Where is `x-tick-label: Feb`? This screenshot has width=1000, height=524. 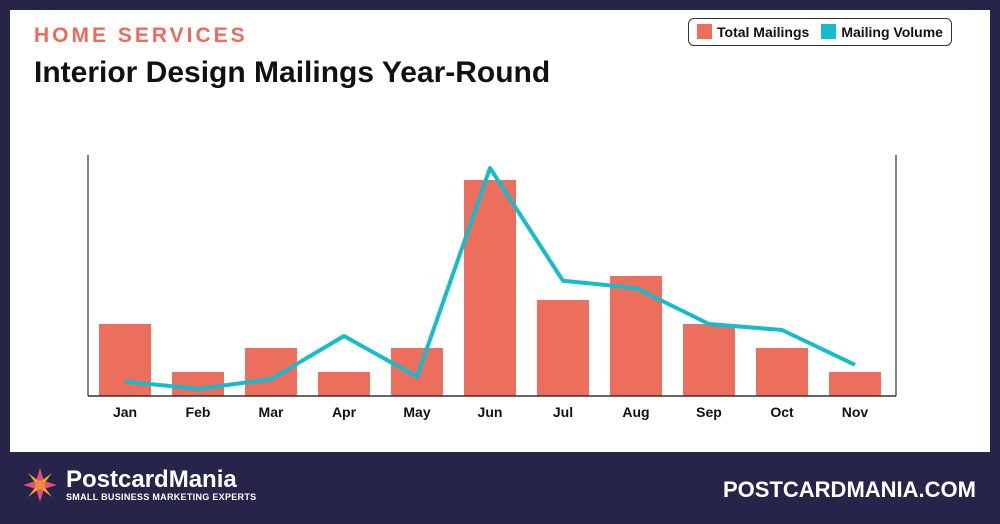
x-tick-label: Feb is located at coordinates (198, 412).